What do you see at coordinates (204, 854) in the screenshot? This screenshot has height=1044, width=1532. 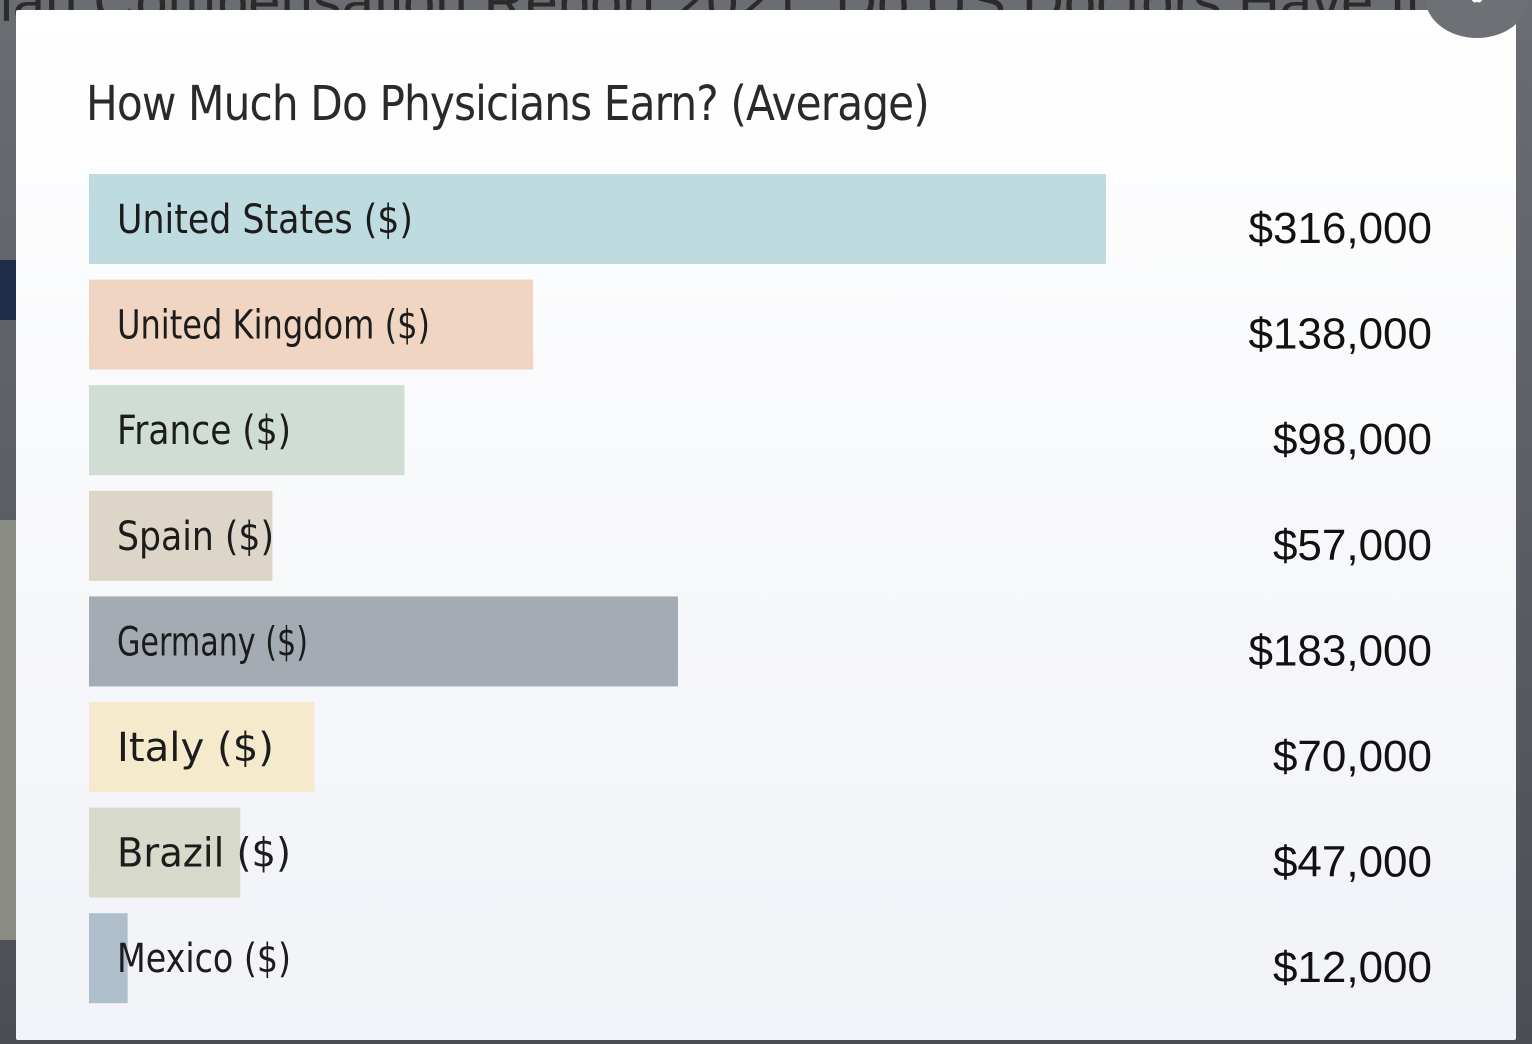 I see `category-label-brazil: Brazil ($)` at bounding box center [204, 854].